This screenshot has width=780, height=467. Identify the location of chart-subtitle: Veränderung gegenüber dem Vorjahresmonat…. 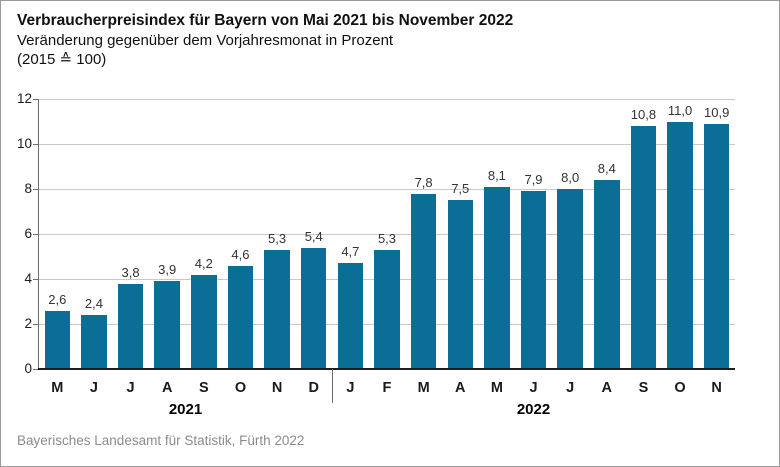
(205, 40).